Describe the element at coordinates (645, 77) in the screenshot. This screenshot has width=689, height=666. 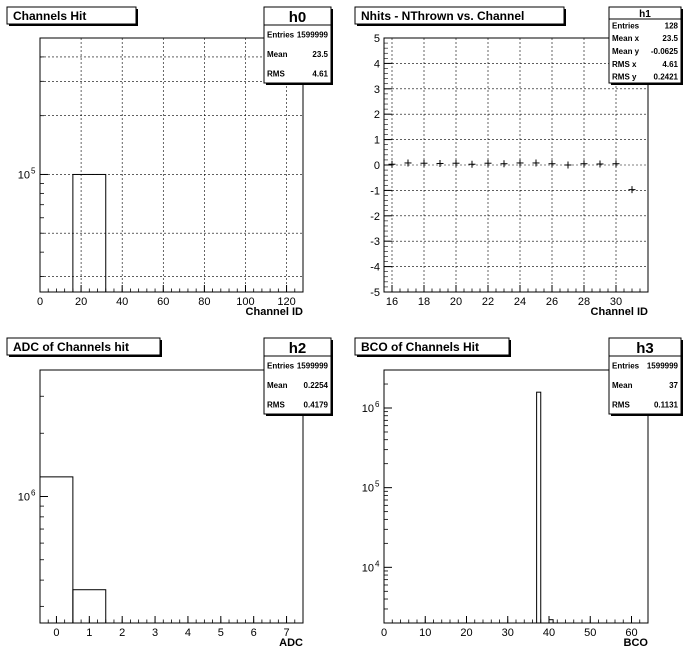
I see `stats-row: RMS y 0.2421` at that location.